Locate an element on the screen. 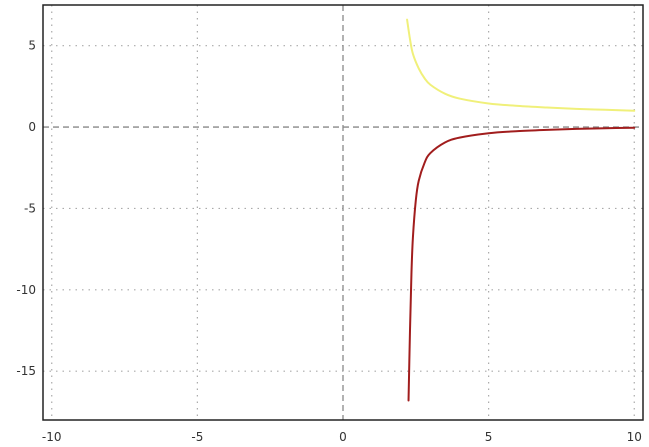  y-tick-label: 5 is located at coordinates (32, 46).